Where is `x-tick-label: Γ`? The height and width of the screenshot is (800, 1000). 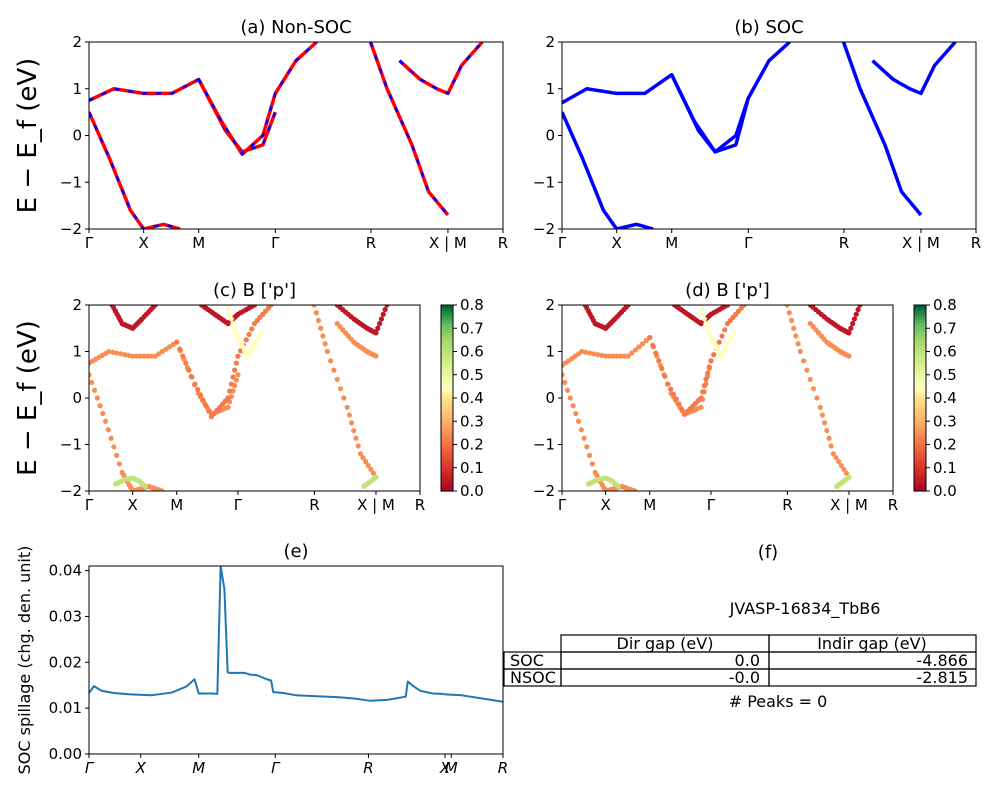
x-tick-label: Γ is located at coordinates (562, 243).